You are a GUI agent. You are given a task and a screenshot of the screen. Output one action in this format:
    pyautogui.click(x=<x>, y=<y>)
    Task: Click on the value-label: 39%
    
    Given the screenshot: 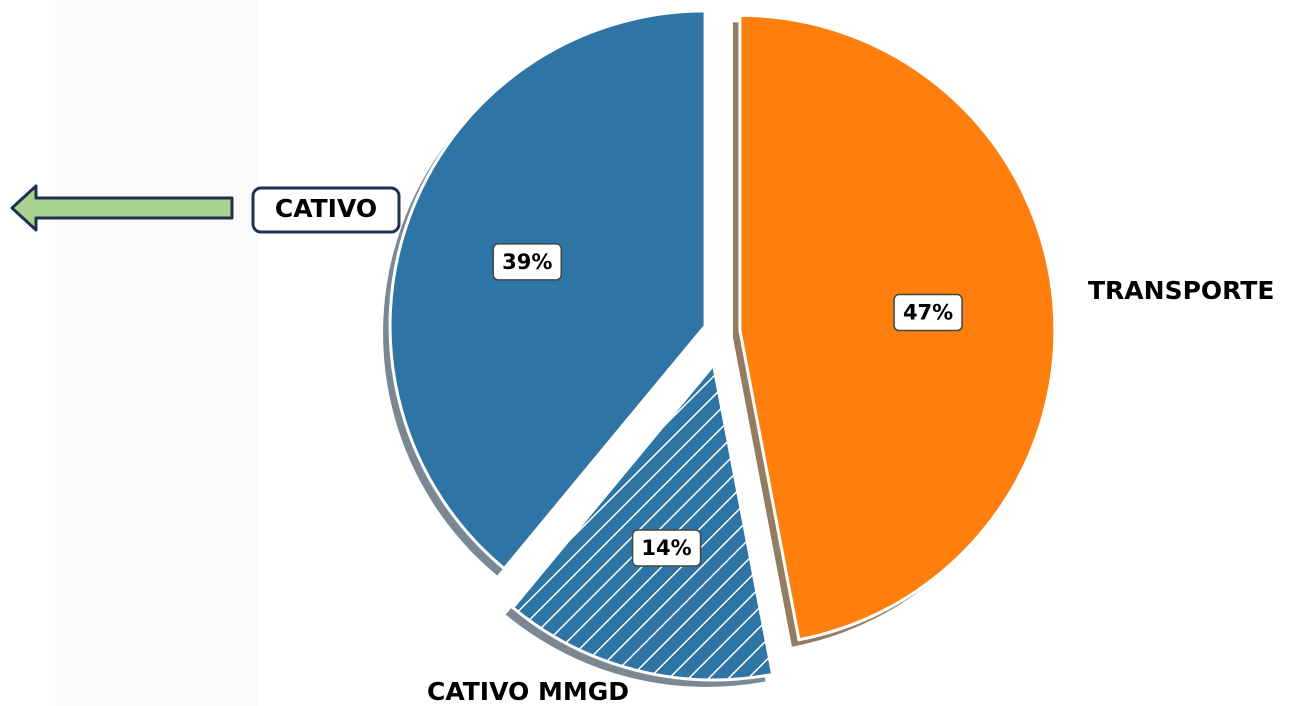 What is the action you would take?
    pyautogui.click(x=527, y=262)
    